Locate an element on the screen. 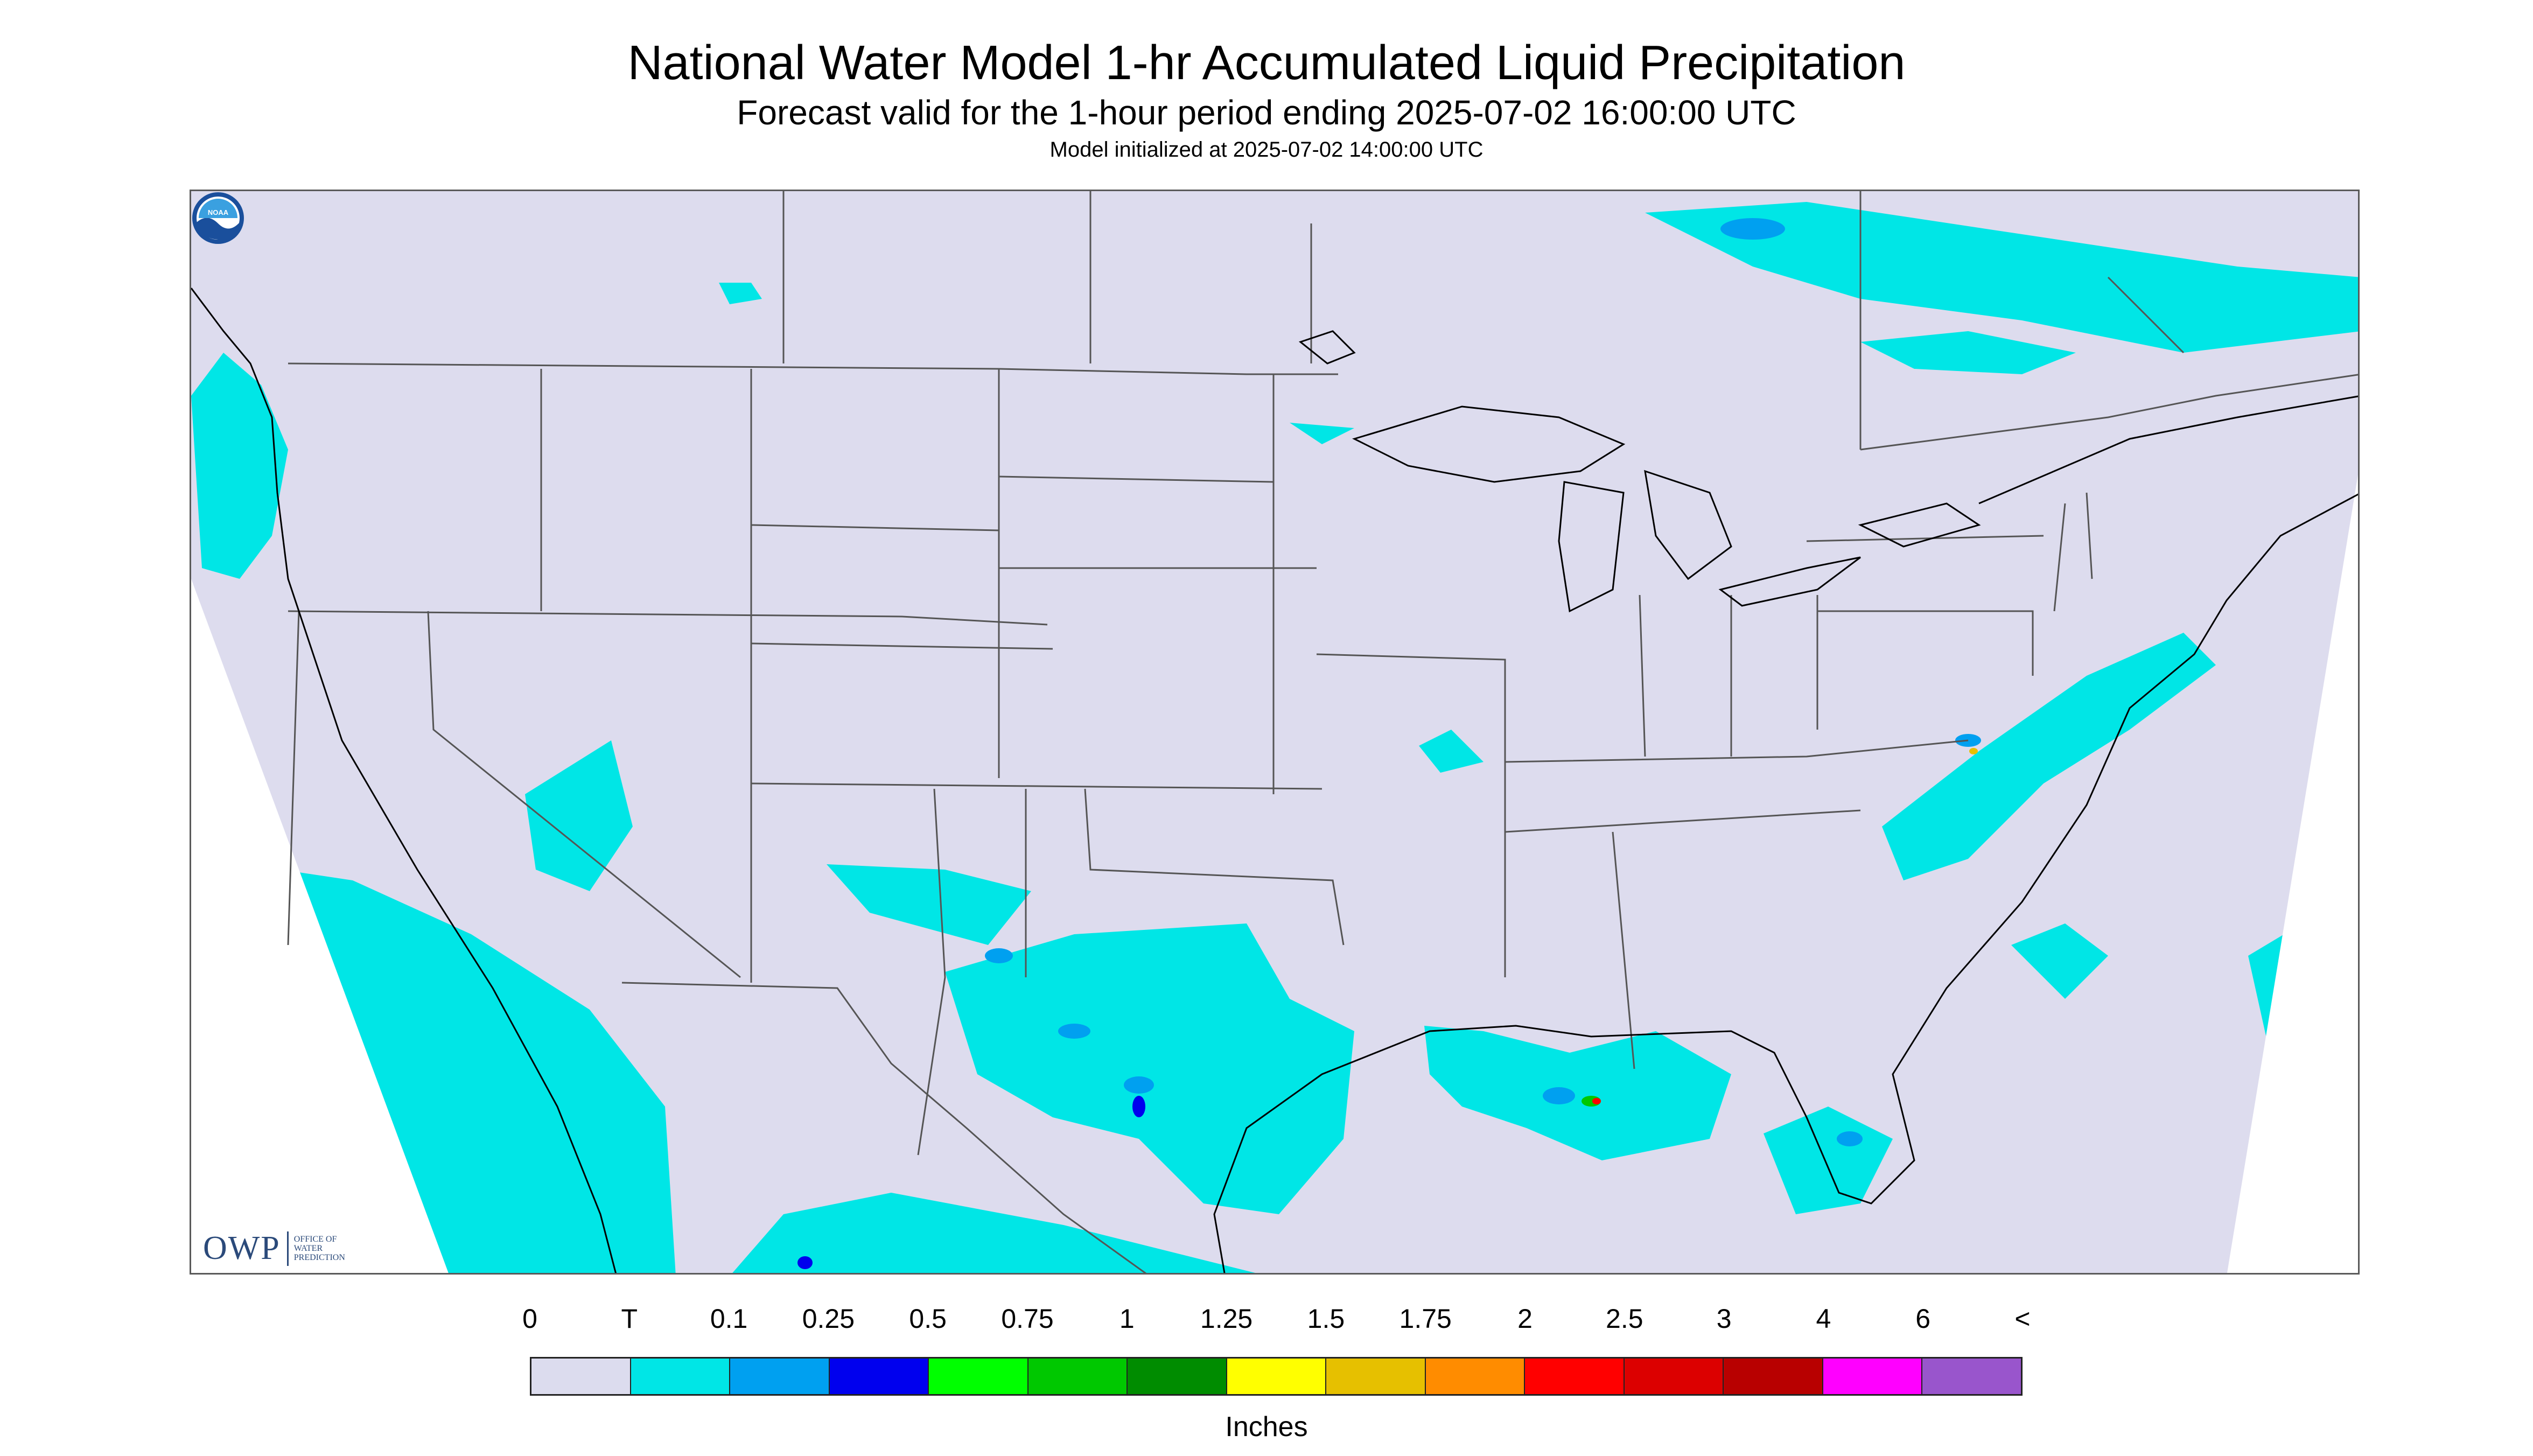  legend-label: 0.5 is located at coordinates (928, 1319).